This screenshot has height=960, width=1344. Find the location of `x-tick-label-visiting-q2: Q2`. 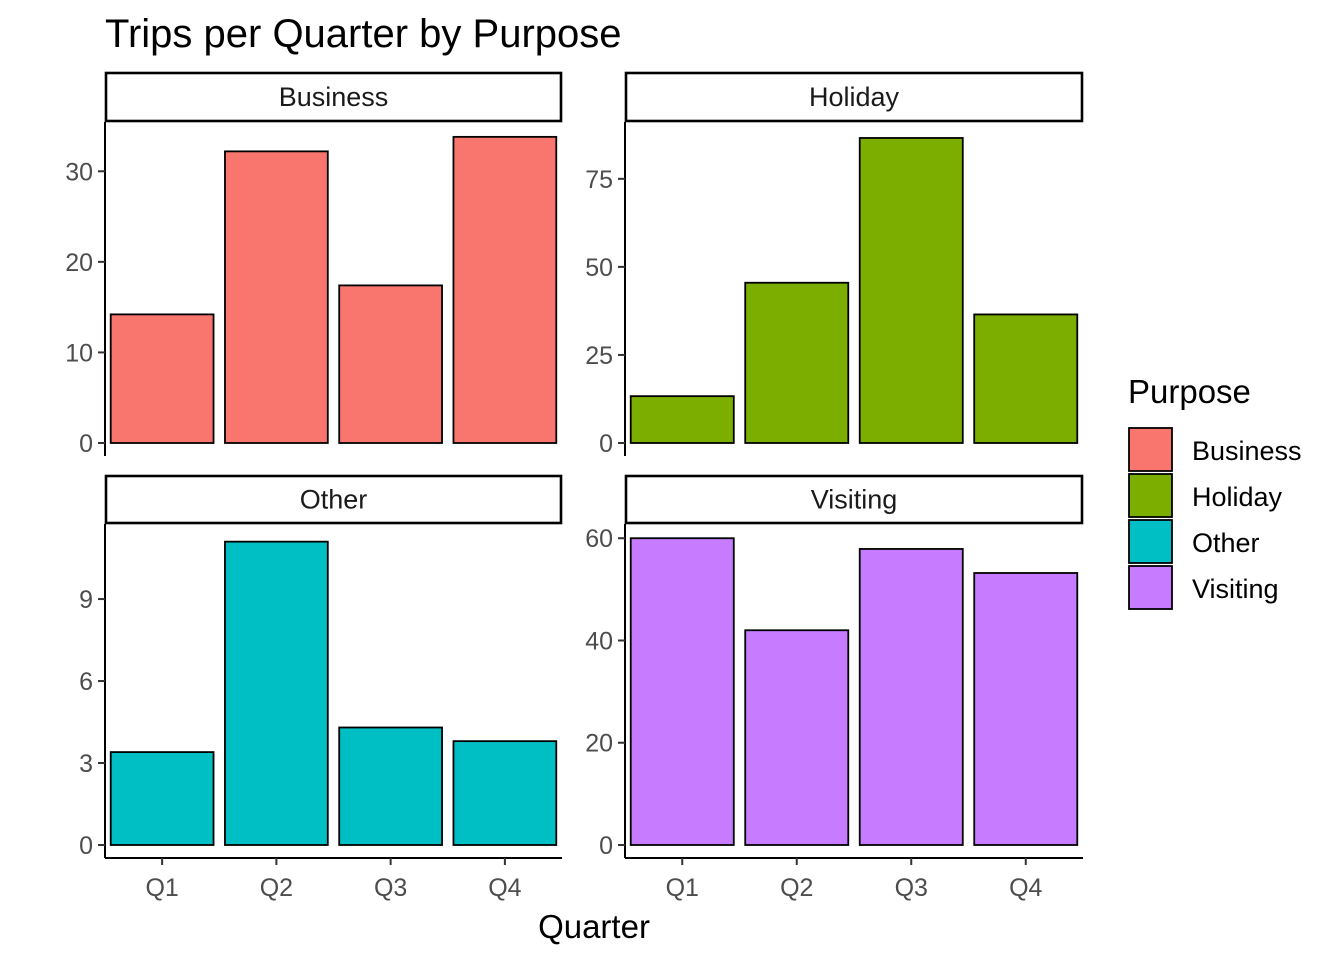

x-tick-label-visiting-q2: Q2 is located at coordinates (796, 888).